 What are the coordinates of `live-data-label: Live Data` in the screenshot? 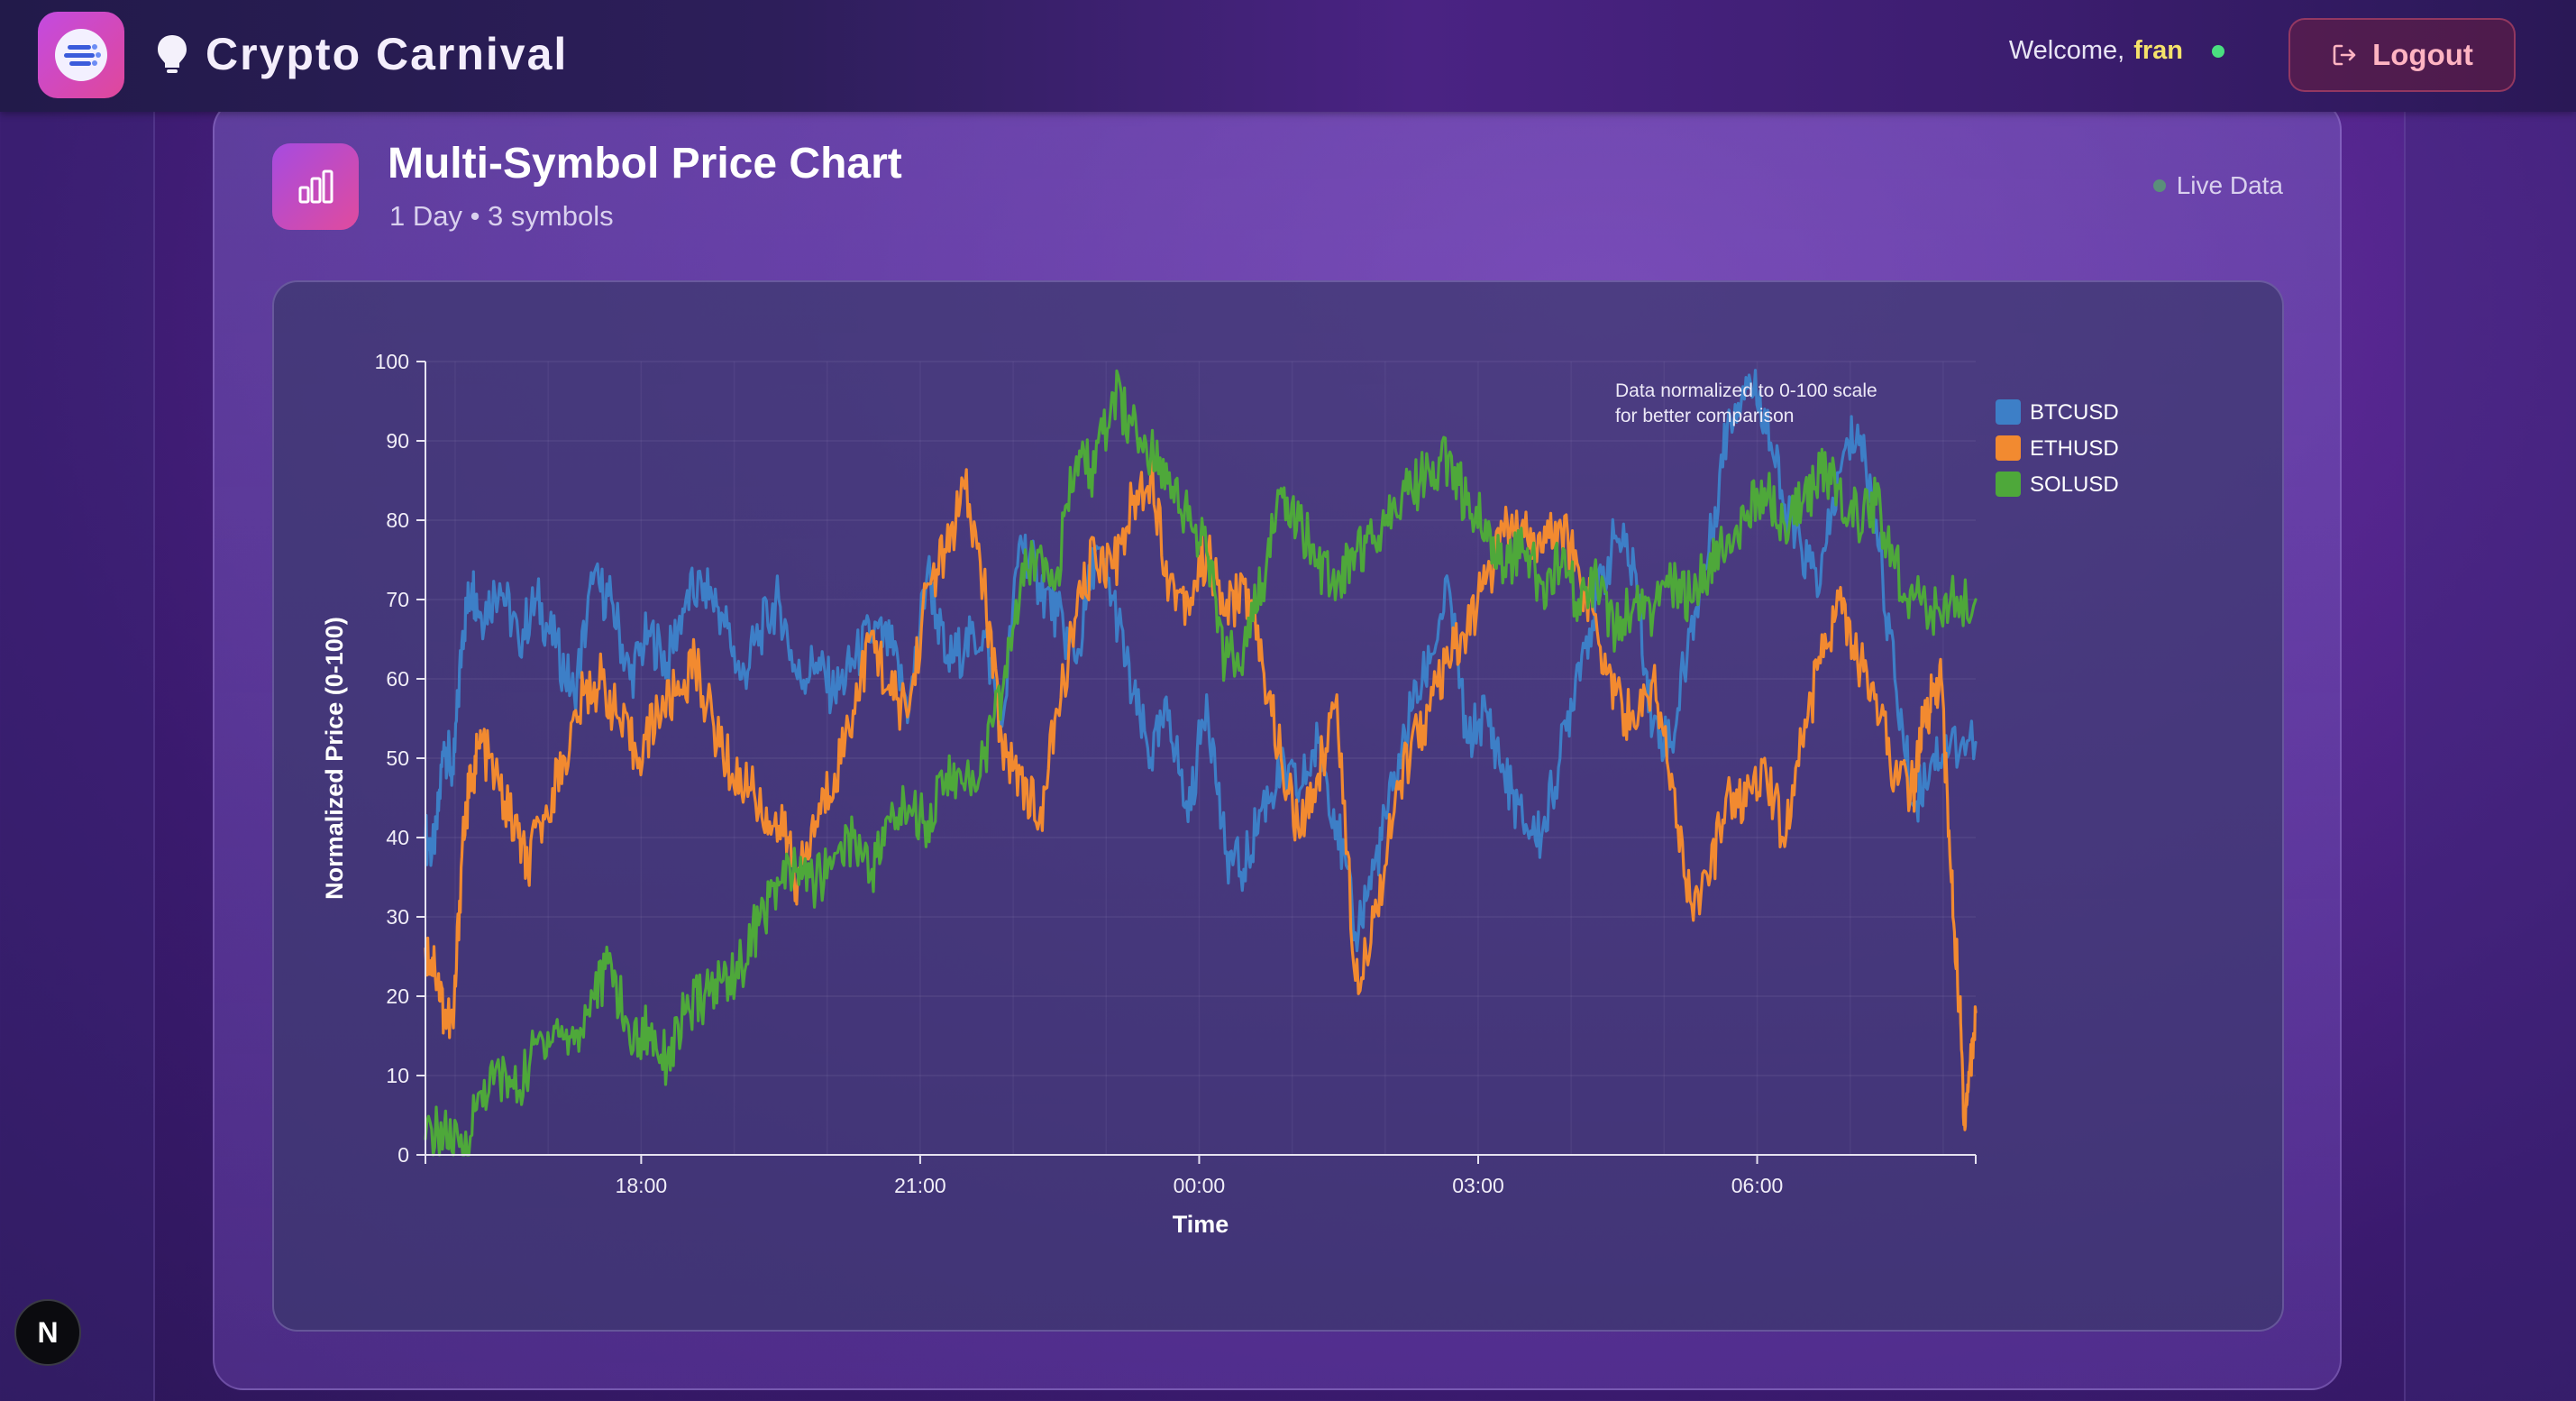 It's located at (2230, 185).